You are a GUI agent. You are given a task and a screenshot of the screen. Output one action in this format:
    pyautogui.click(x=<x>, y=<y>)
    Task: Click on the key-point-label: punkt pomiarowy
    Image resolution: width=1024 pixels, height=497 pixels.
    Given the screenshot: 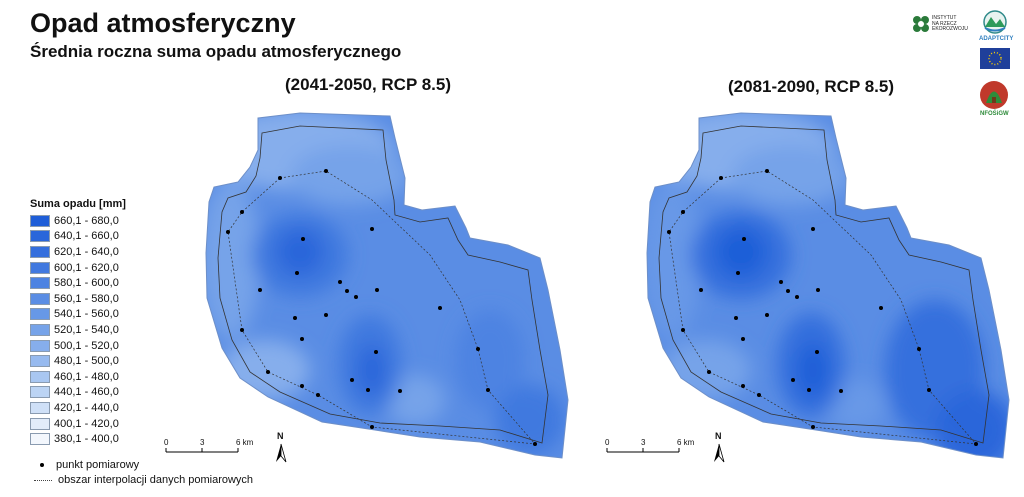 What is the action you would take?
    pyautogui.click(x=98, y=465)
    